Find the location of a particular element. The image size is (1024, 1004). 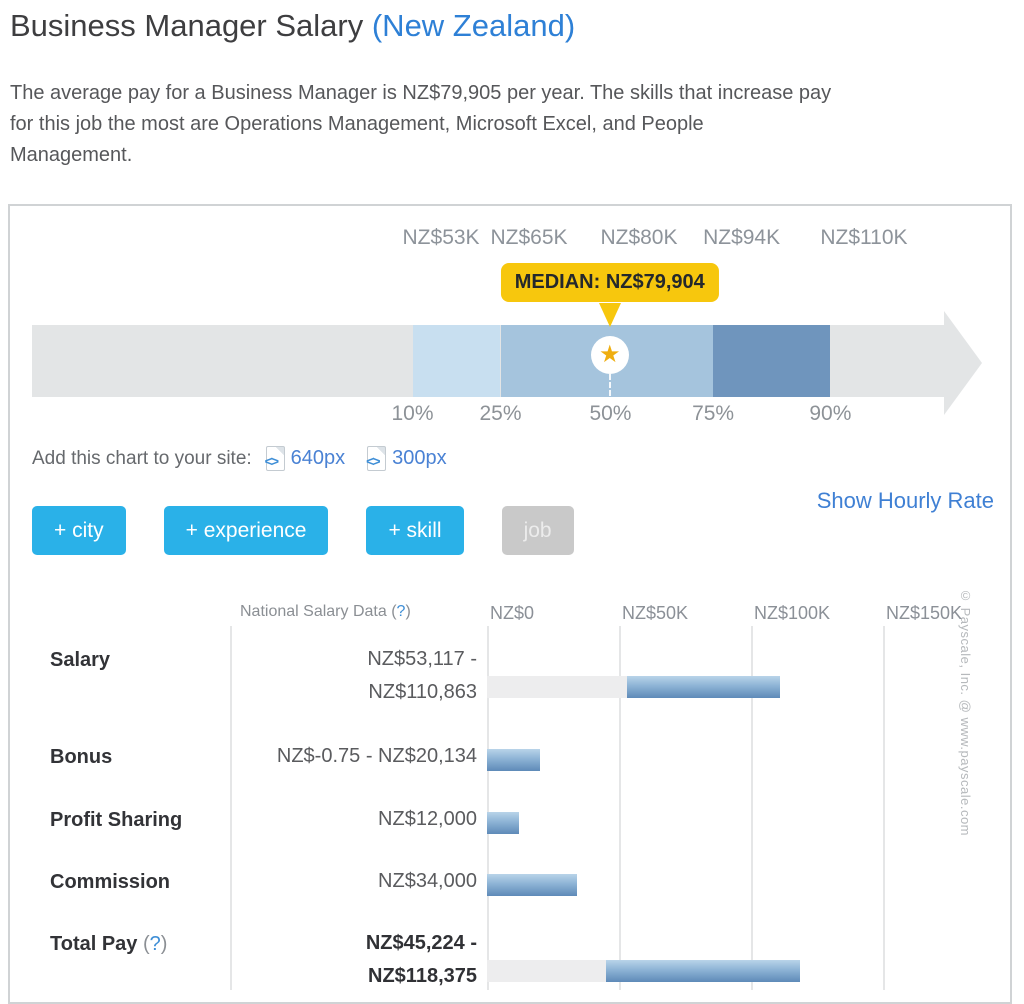

table-header-label: National Salary Data is located at coordinates (313, 611).